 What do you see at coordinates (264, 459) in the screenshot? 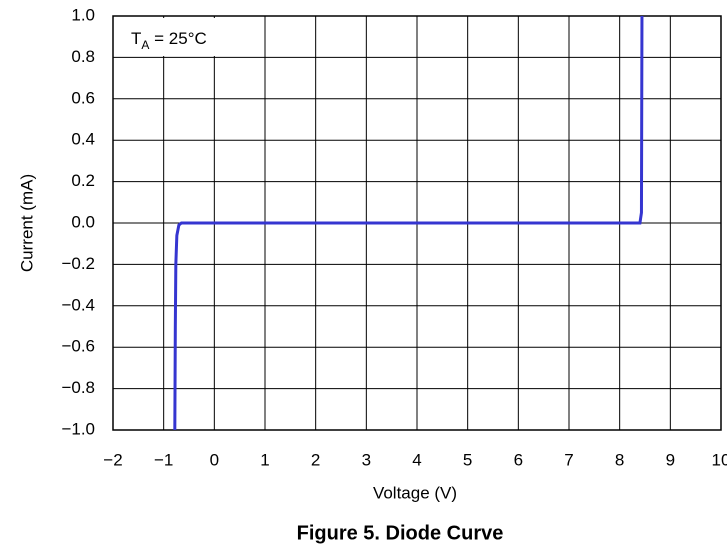
I see `x-tick-label: 1` at bounding box center [264, 459].